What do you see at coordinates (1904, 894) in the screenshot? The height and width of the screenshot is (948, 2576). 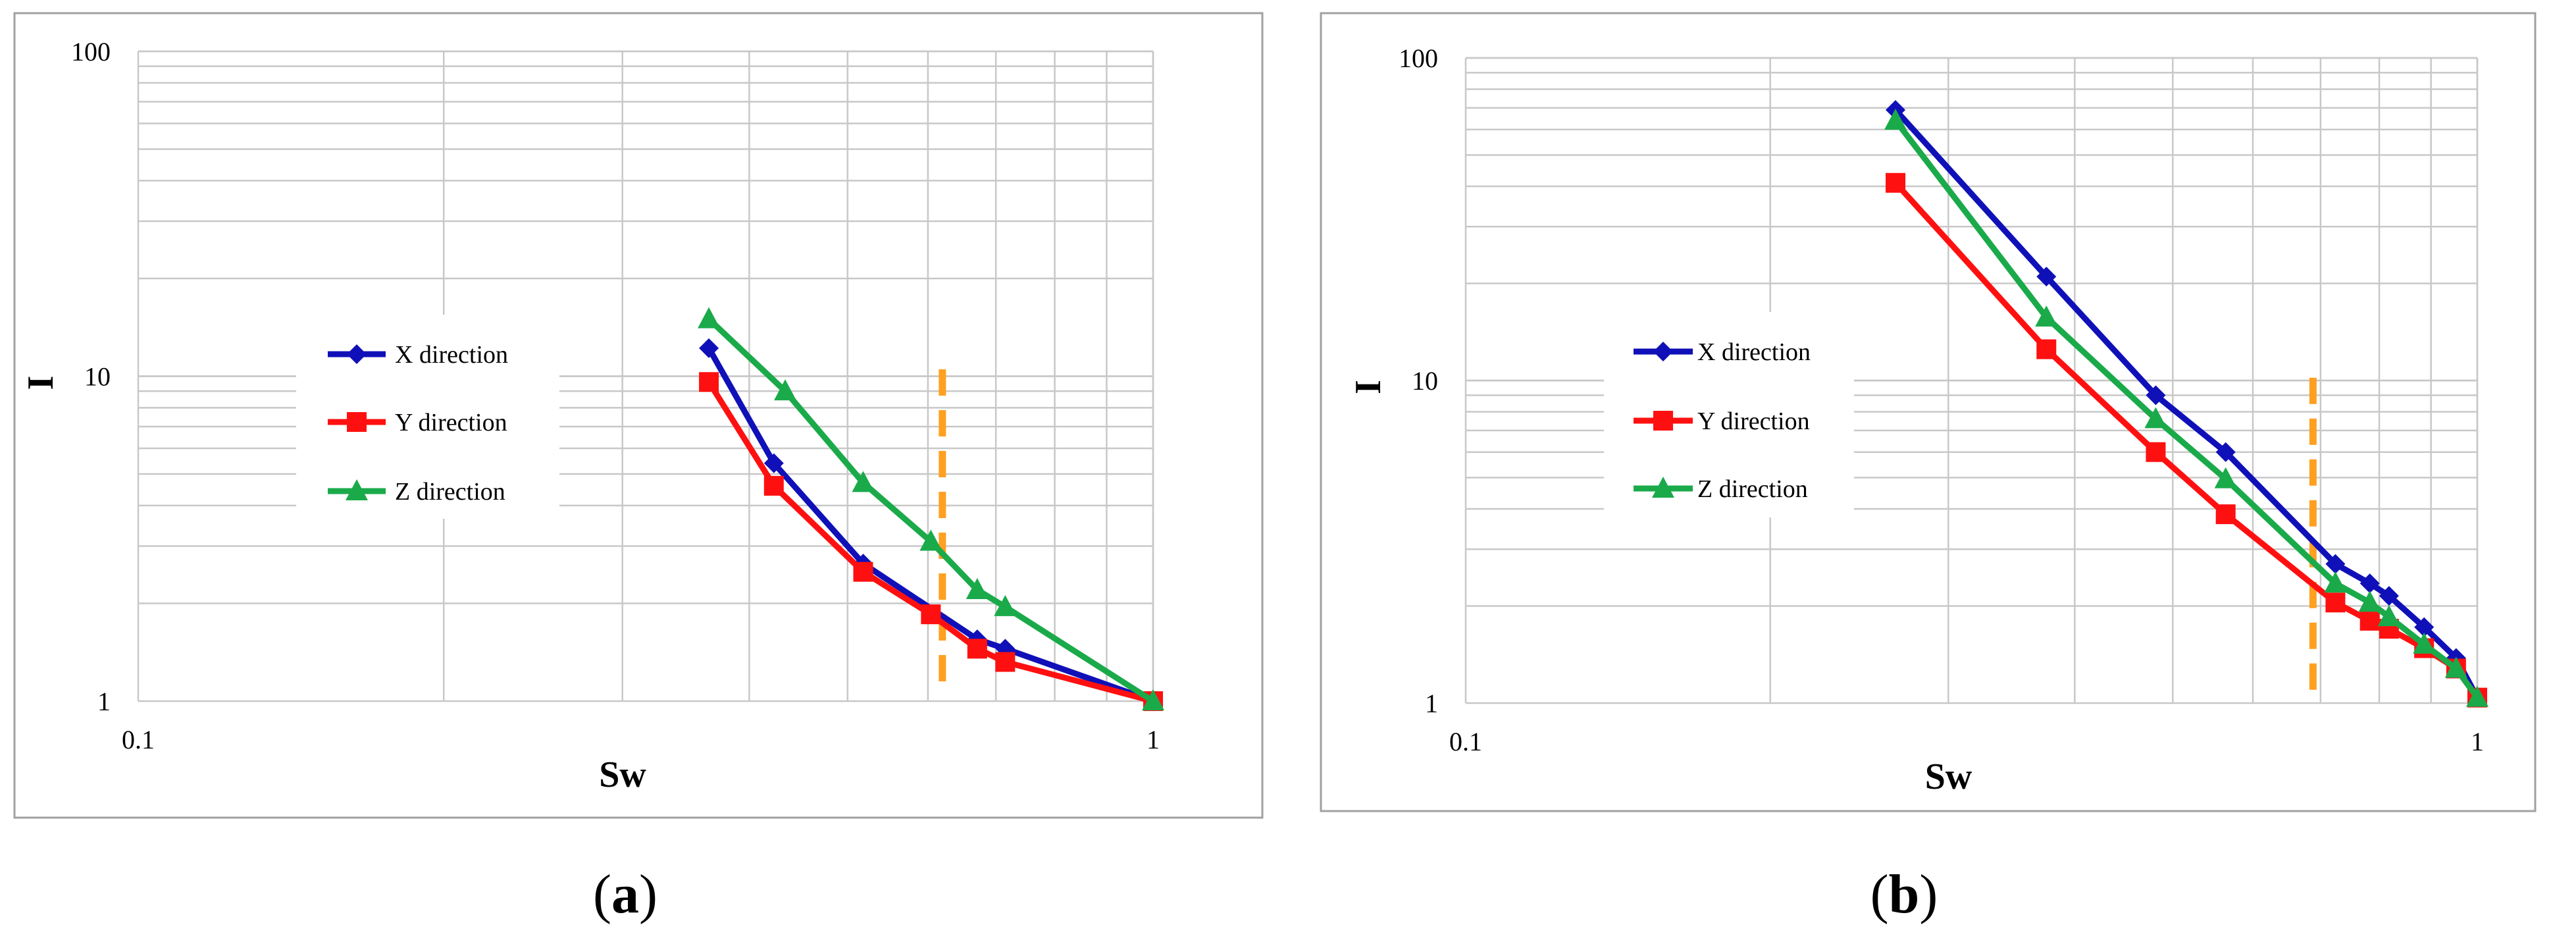 I see `panel-label-b: (b)` at bounding box center [1904, 894].